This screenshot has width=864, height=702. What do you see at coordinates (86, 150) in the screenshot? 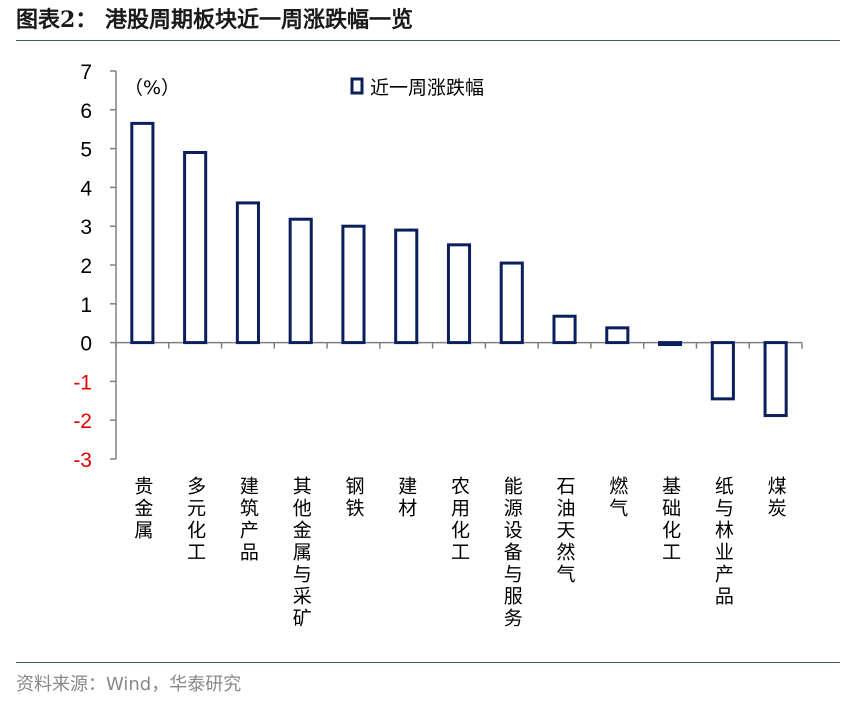
I see `y-tick-label: 5` at bounding box center [86, 150].